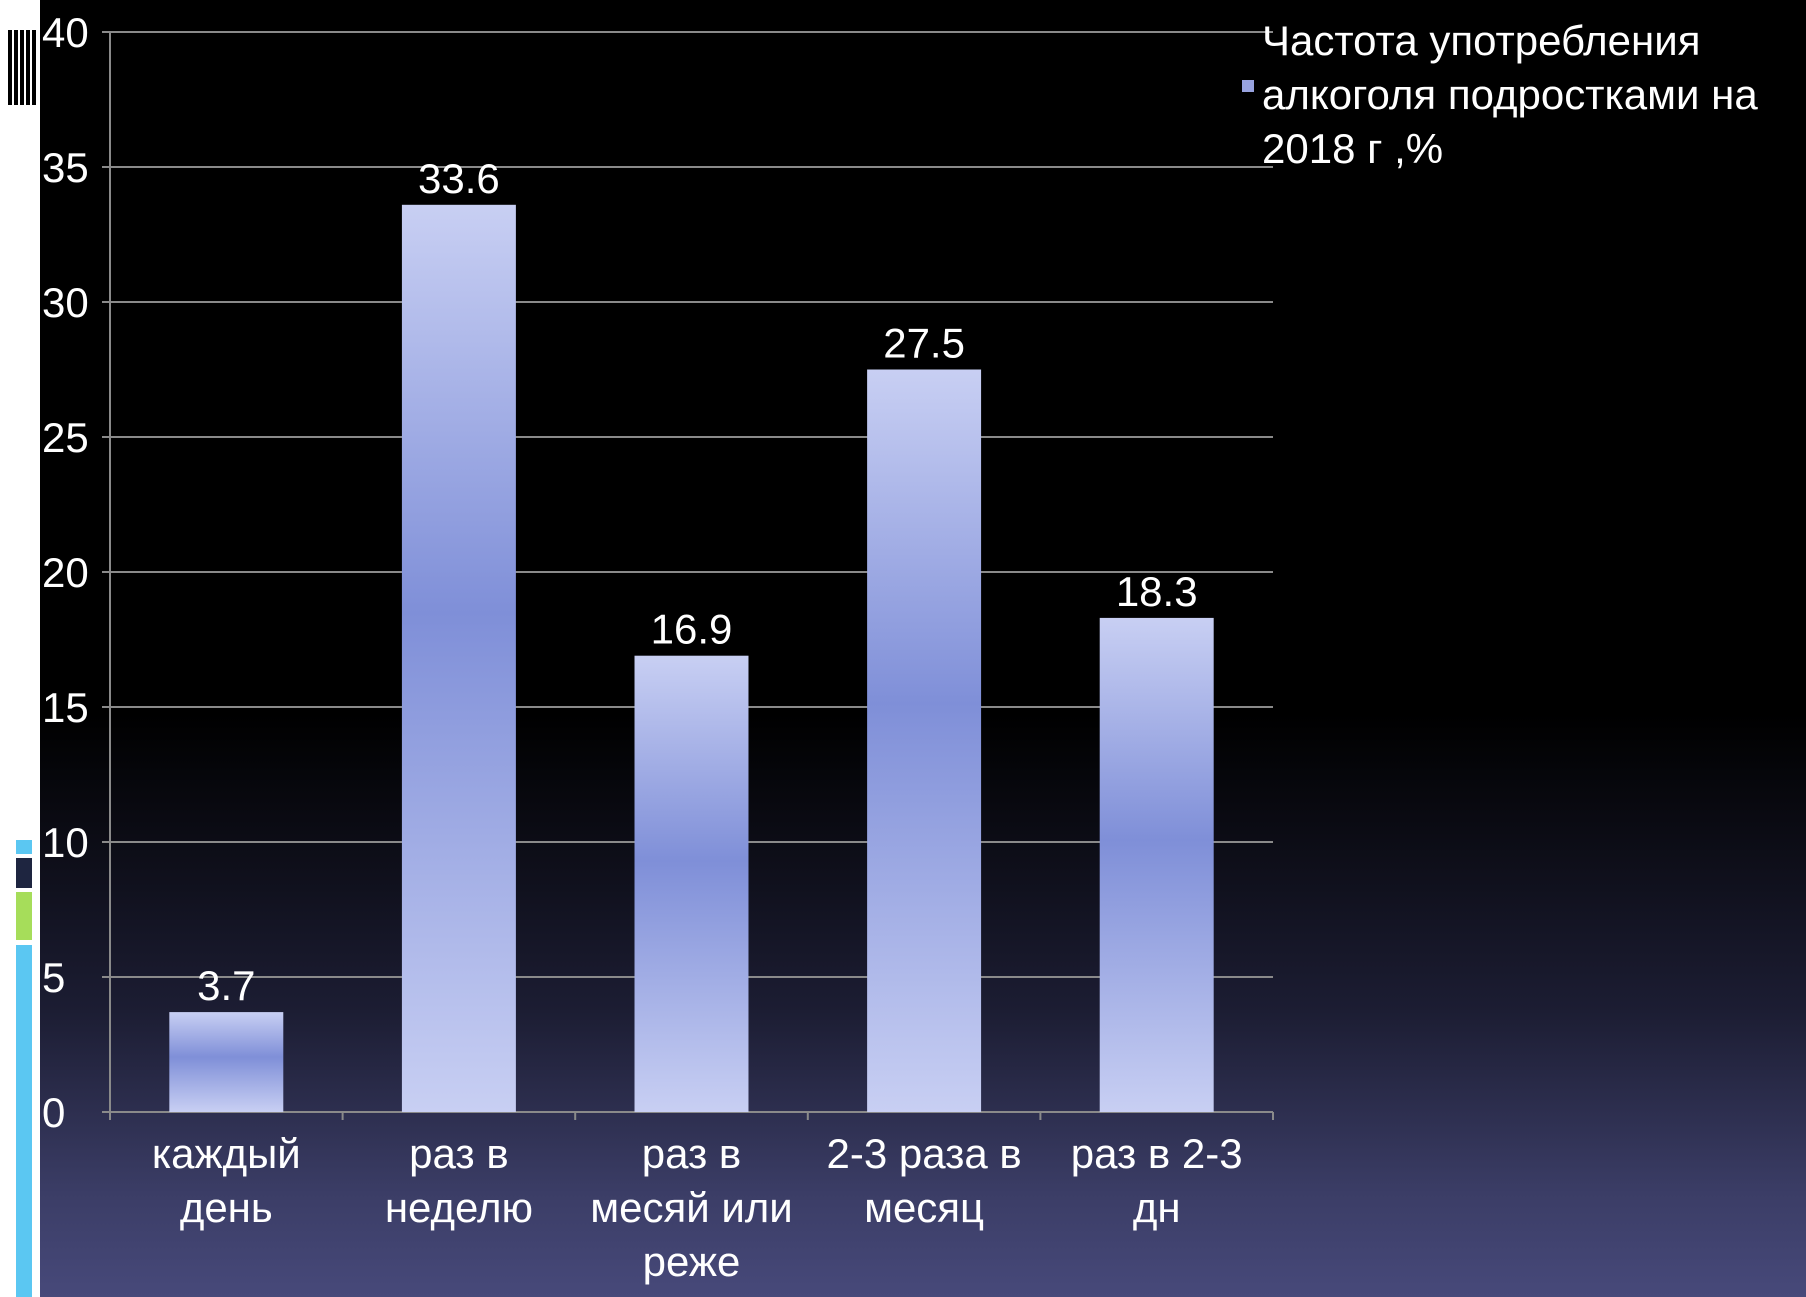 This screenshot has width=1806, height=1297. What do you see at coordinates (692, 1261) in the screenshot?
I see `category-label: реже` at bounding box center [692, 1261].